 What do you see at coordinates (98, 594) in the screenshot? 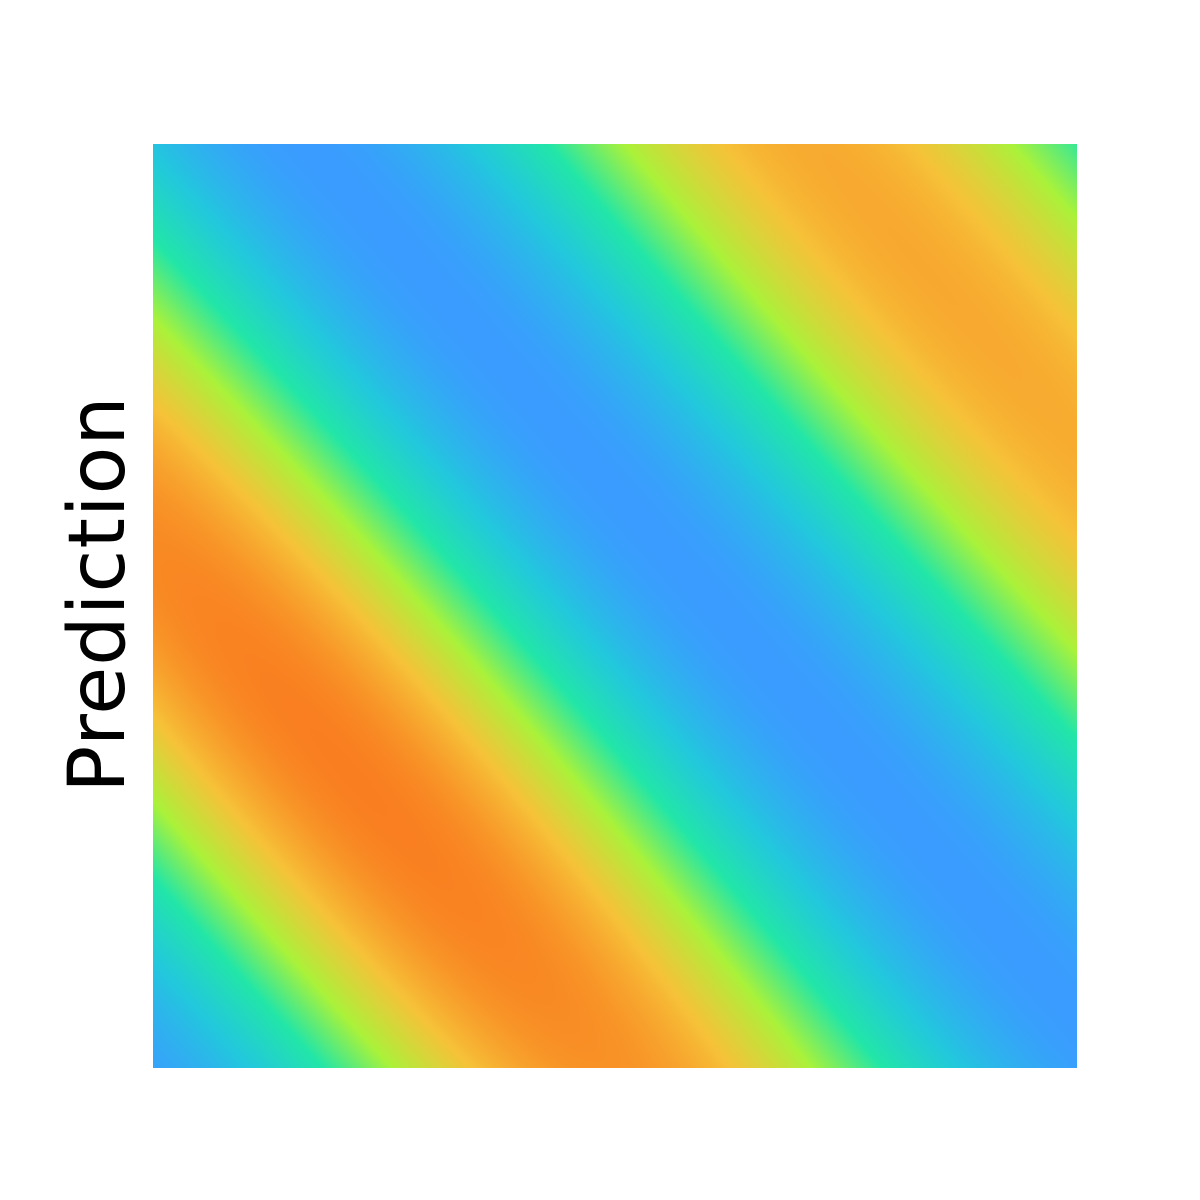
I see `y-axis-label: Prediction` at bounding box center [98, 594].